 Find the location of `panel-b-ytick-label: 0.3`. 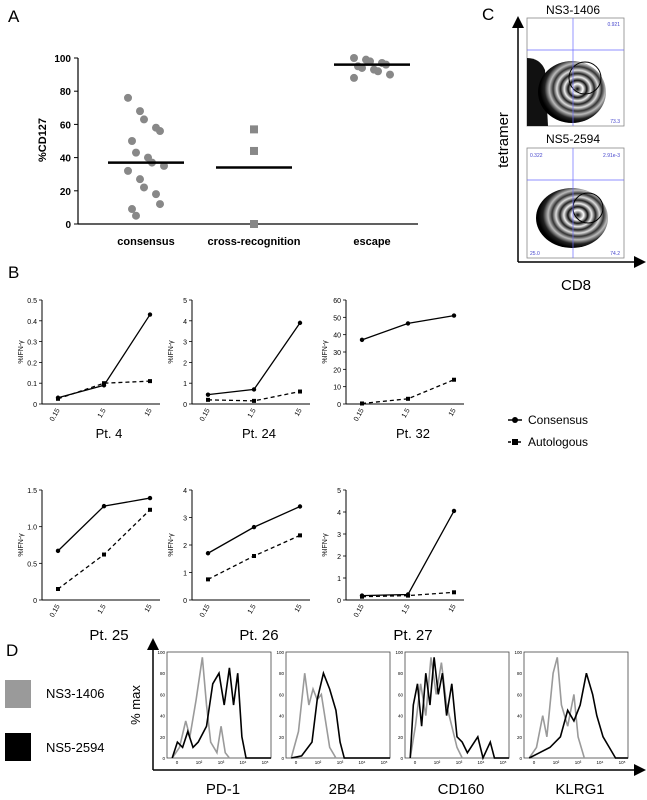

panel-b-ytick-label: 0.3 is located at coordinates (32, 343).